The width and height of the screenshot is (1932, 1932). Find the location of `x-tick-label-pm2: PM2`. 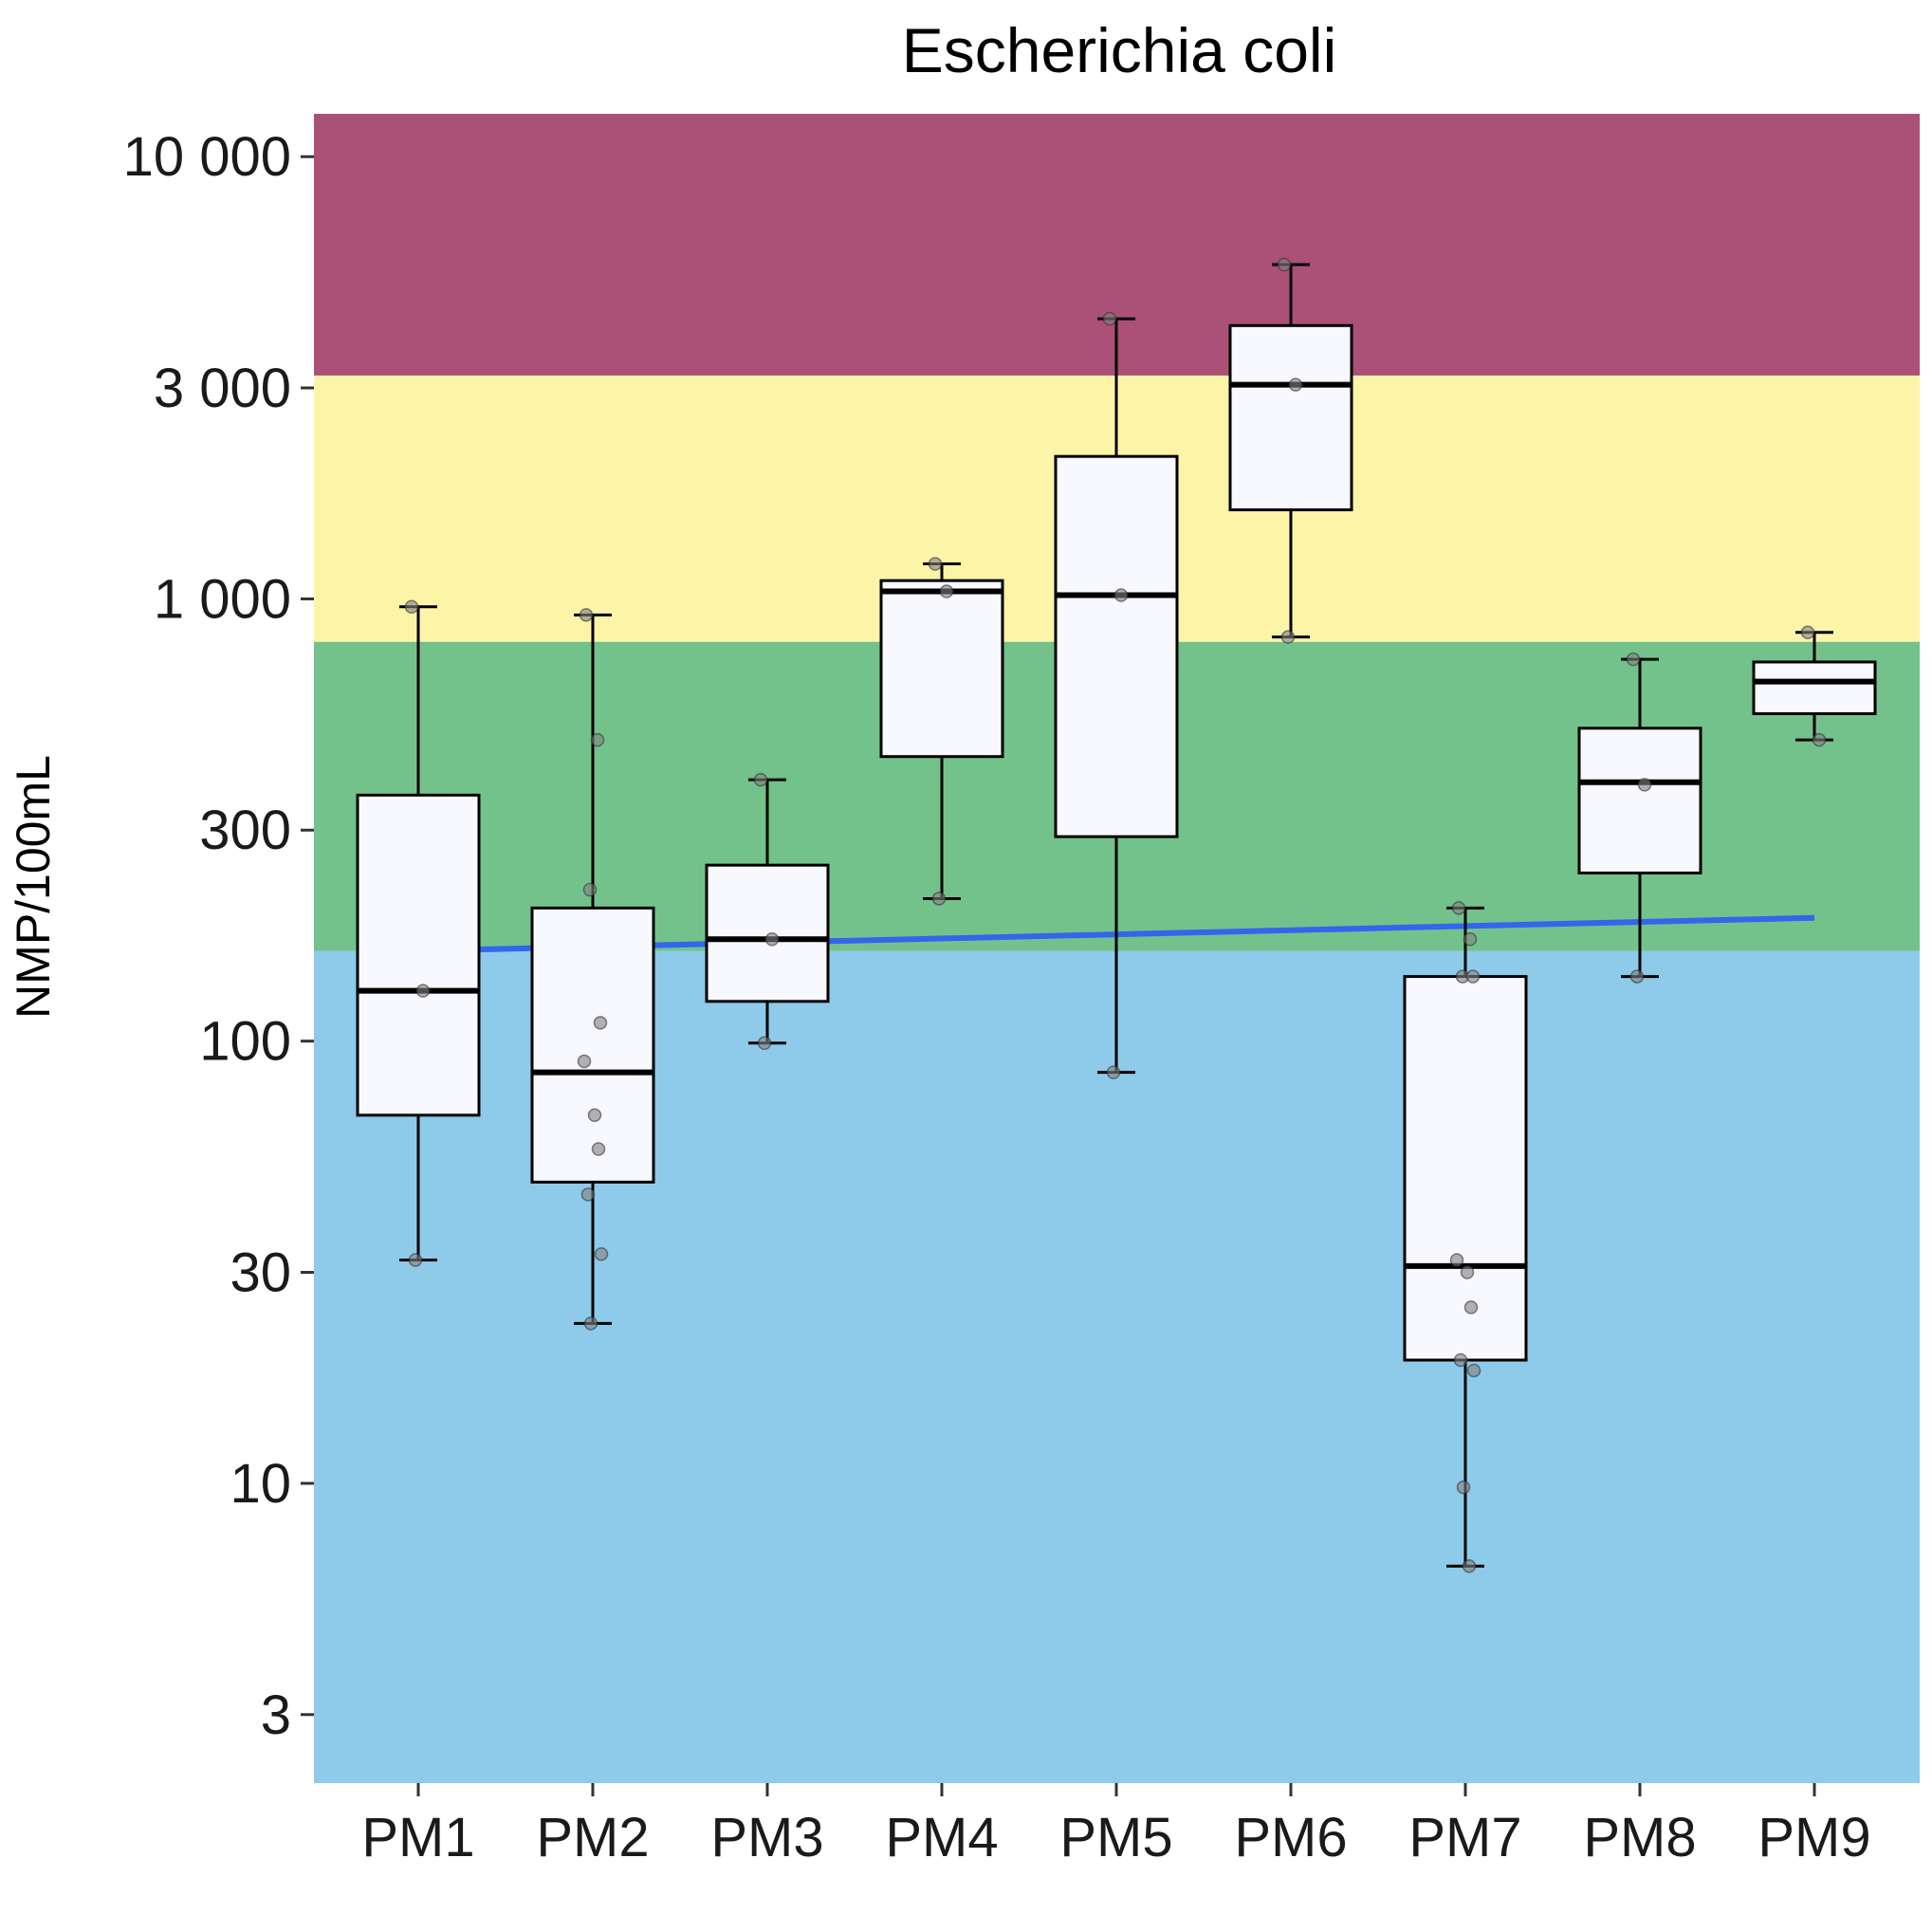

x-tick-label-pm2: PM2 is located at coordinates (592, 1837).